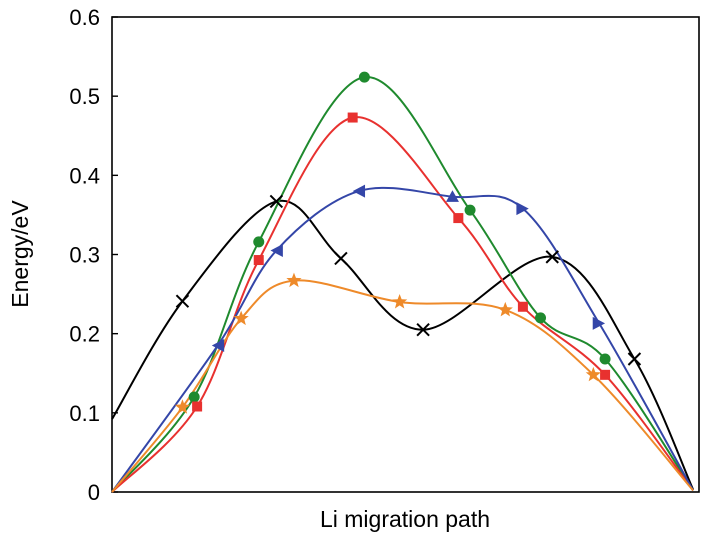  Describe the element at coordinates (84, 17) in the screenshot. I see `y-tick-label: 0.6` at that location.